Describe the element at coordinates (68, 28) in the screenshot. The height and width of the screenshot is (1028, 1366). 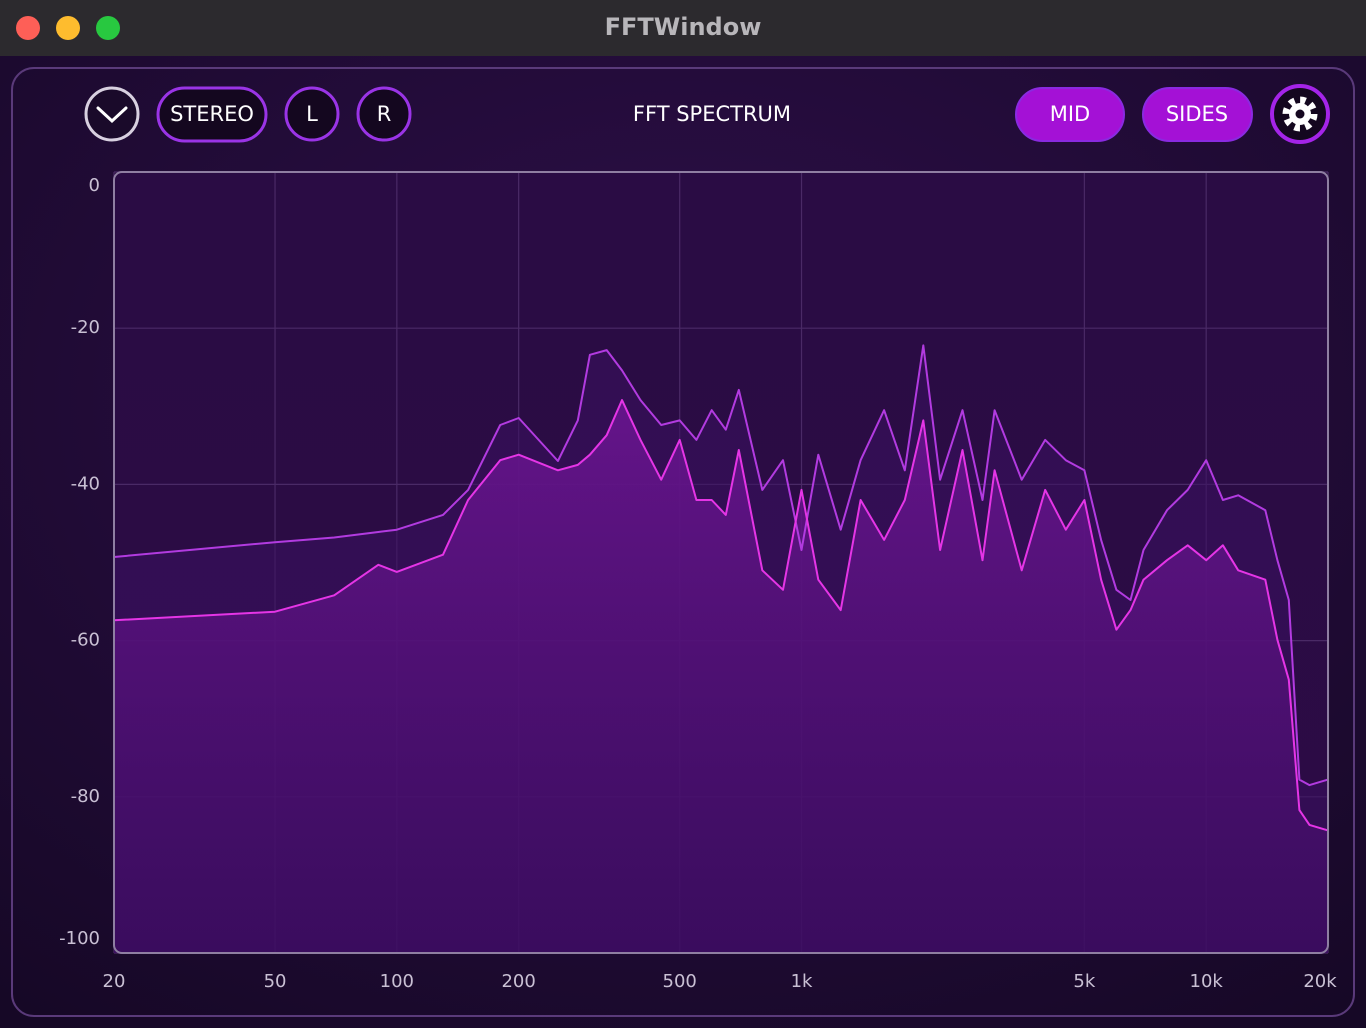
I see `minimize-button` at that location.